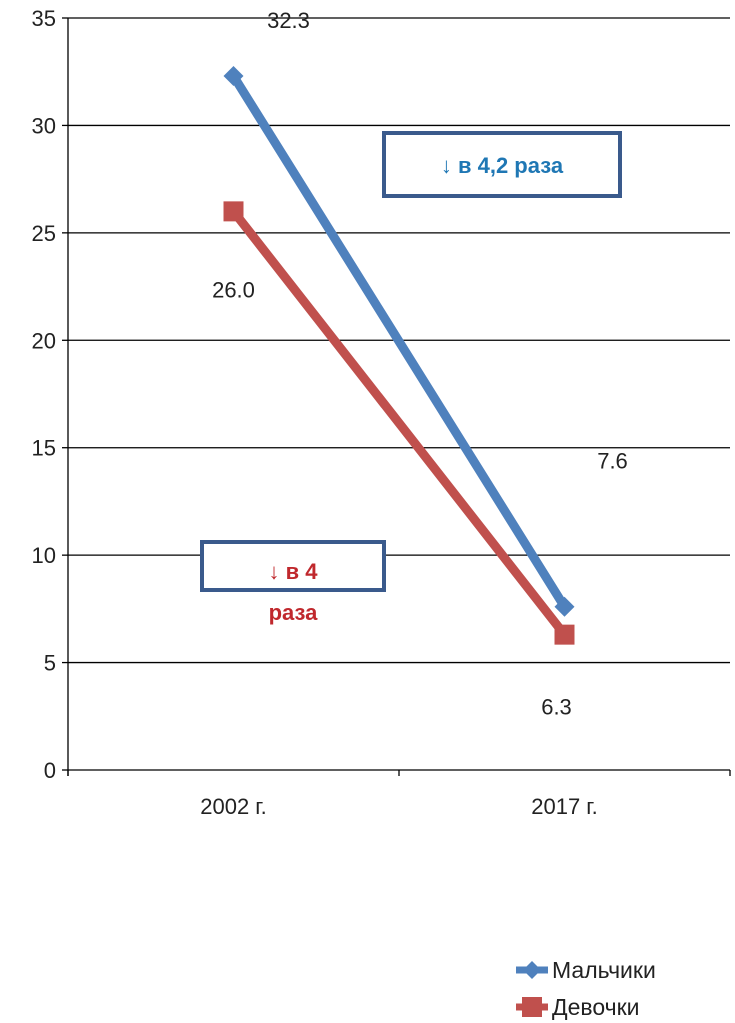 The image size is (735, 1023). What do you see at coordinates (233, 806) in the screenshot?
I see `x-tick-label: 2002 г.` at bounding box center [233, 806].